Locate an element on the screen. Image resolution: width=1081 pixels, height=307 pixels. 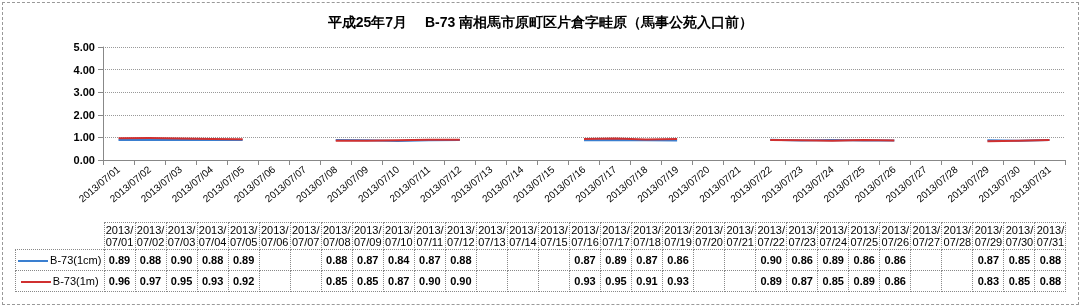
category-label: 2013/07/07 is located at coordinates (305, 236).